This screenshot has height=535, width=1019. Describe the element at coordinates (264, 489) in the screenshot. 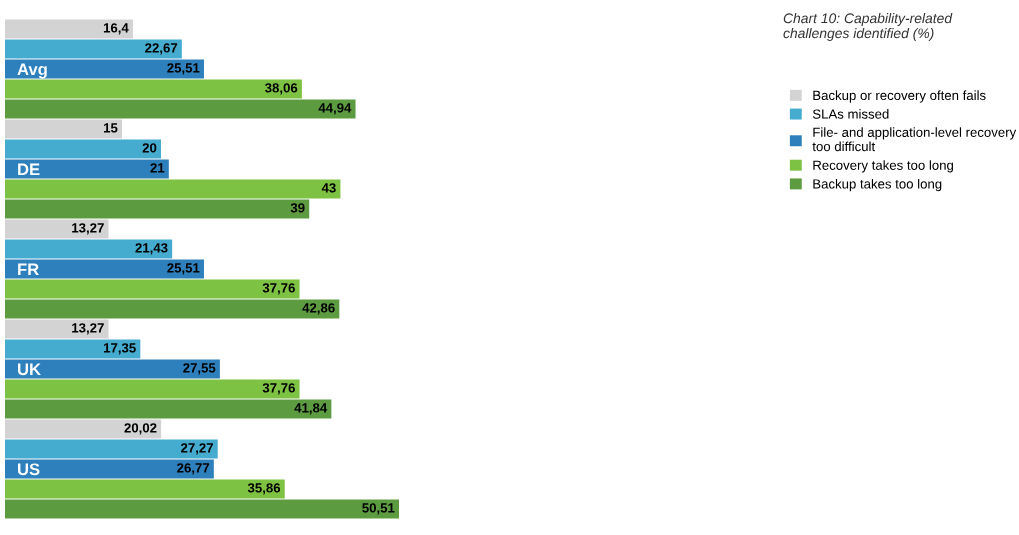

I see `data-label: 35,86` at that location.